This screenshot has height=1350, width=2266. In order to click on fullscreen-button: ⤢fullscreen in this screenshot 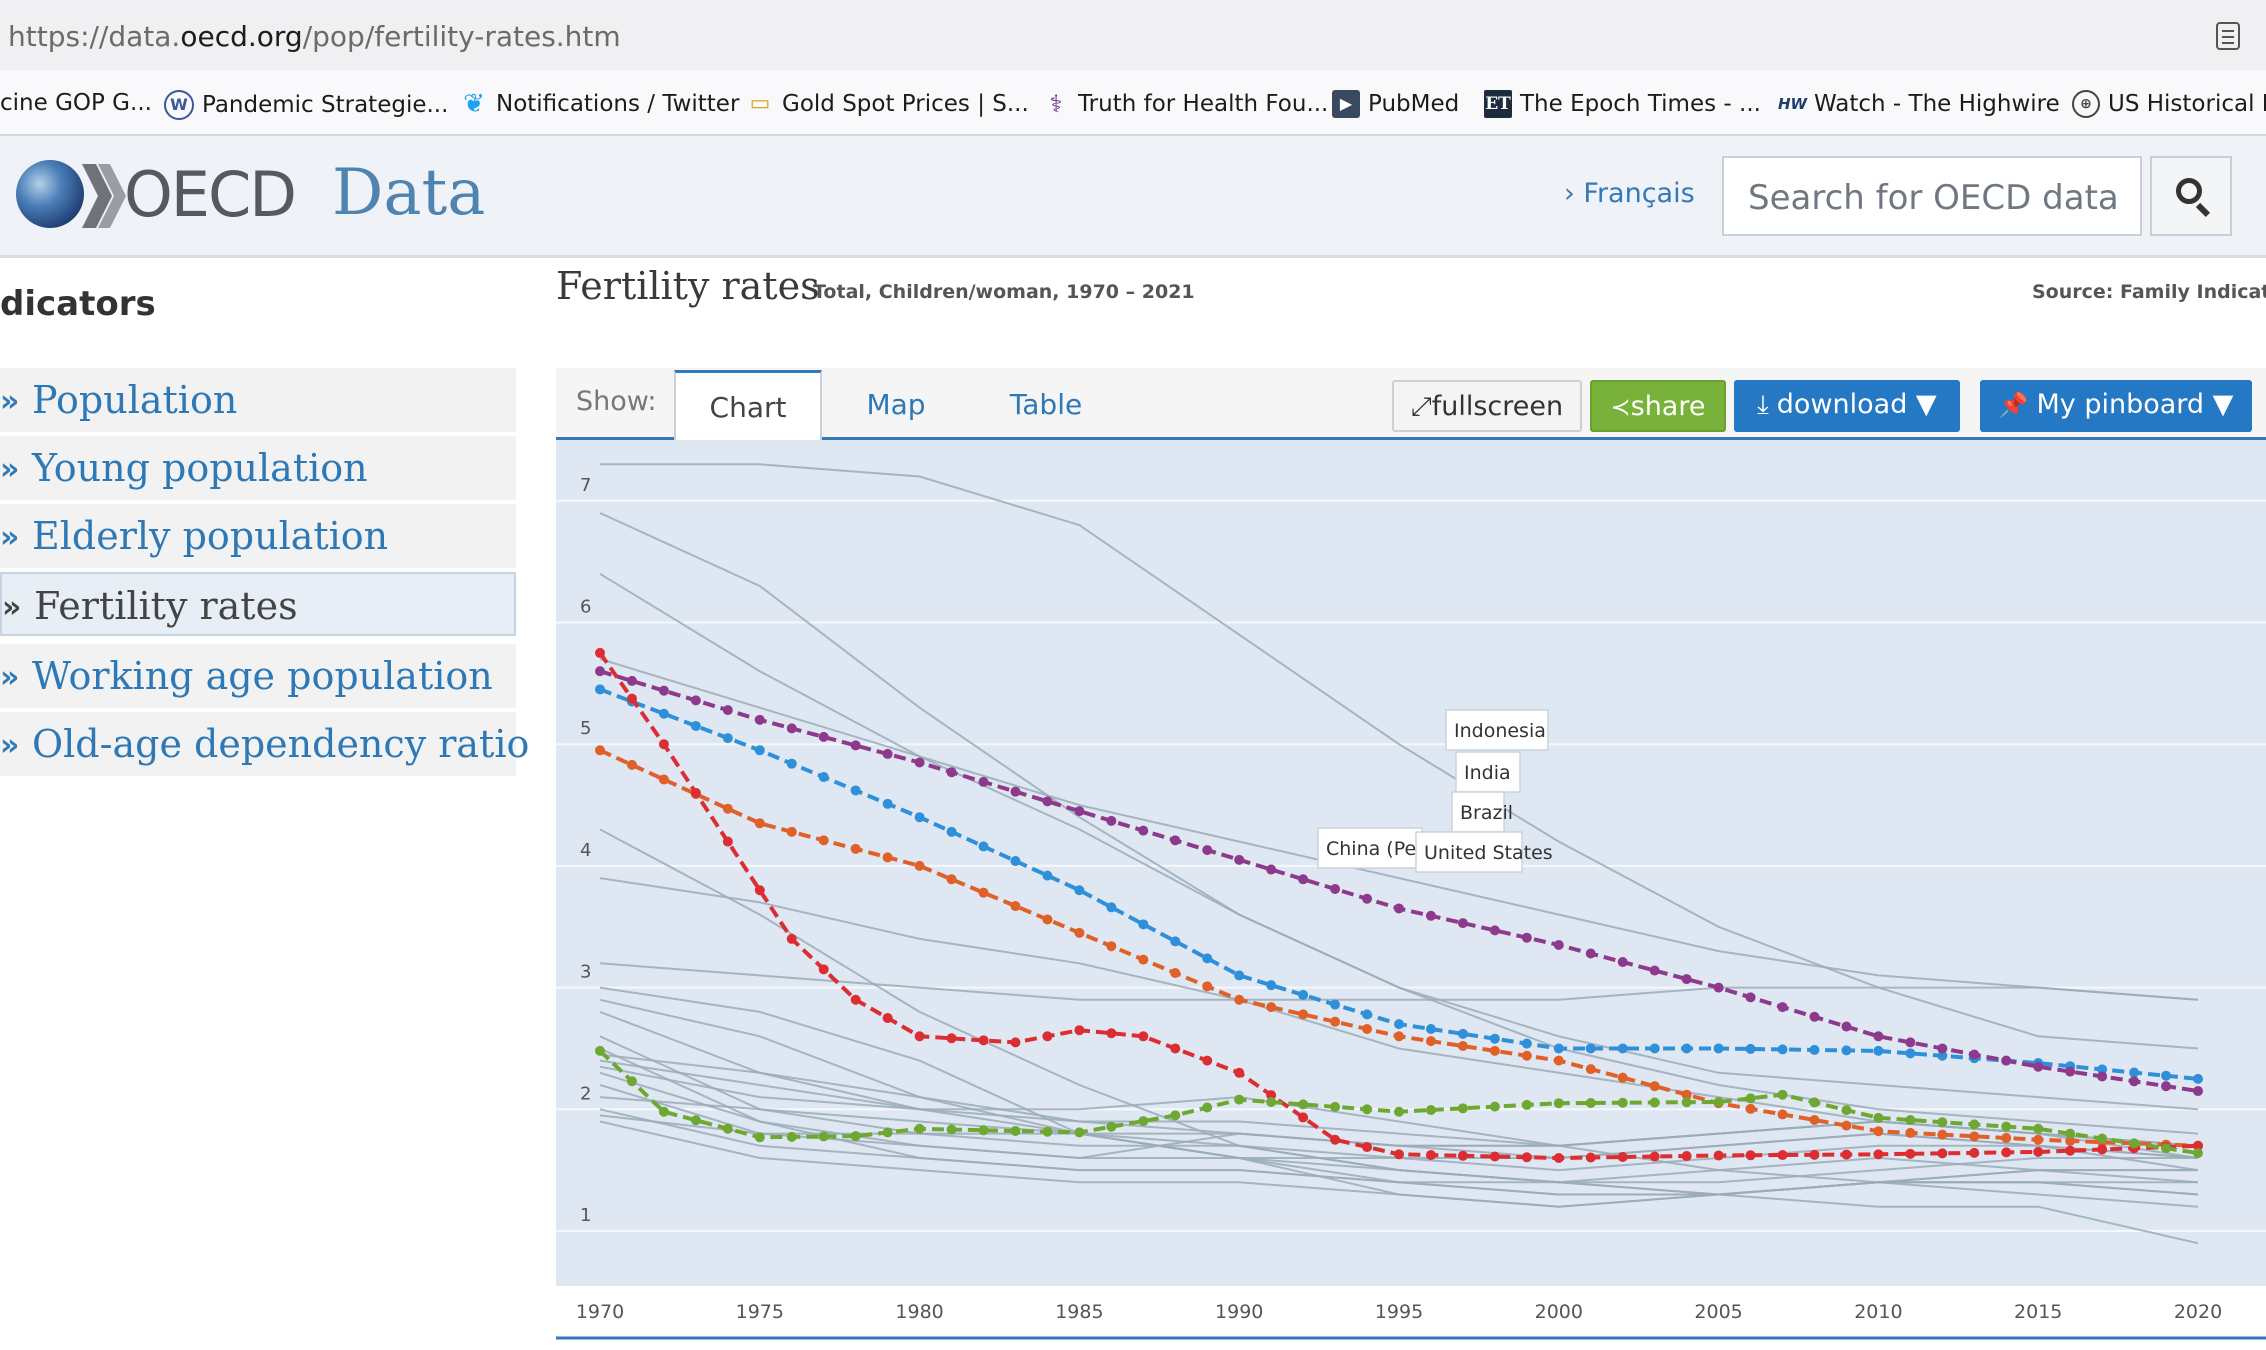, I will do `click(1487, 406)`.